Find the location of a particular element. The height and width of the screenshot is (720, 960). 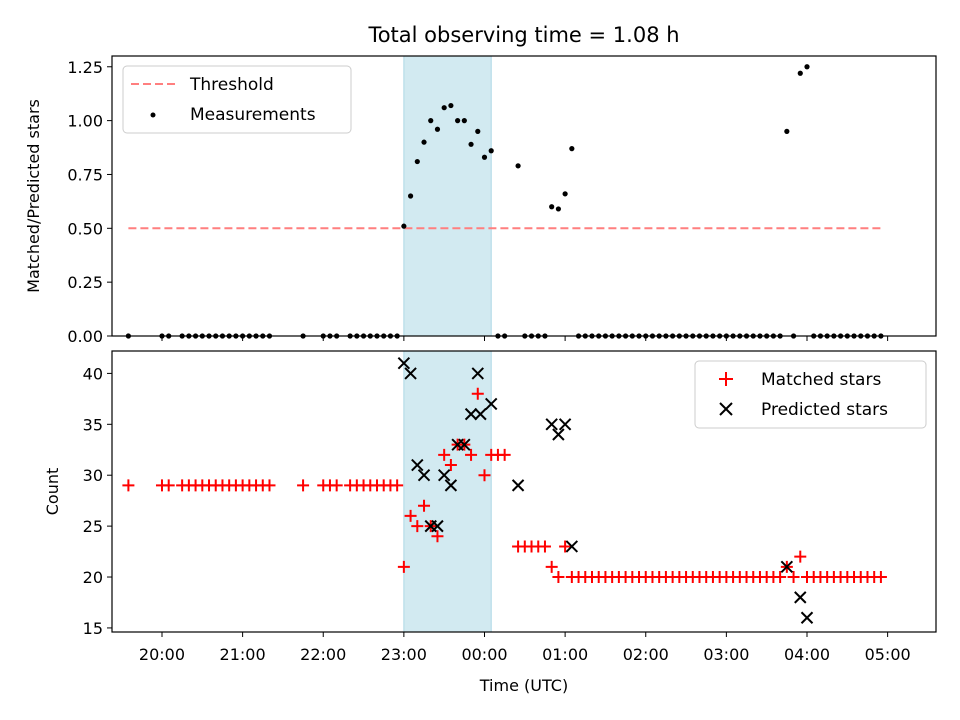

ratio-y-tick-label: 0.50 is located at coordinates (85, 228).